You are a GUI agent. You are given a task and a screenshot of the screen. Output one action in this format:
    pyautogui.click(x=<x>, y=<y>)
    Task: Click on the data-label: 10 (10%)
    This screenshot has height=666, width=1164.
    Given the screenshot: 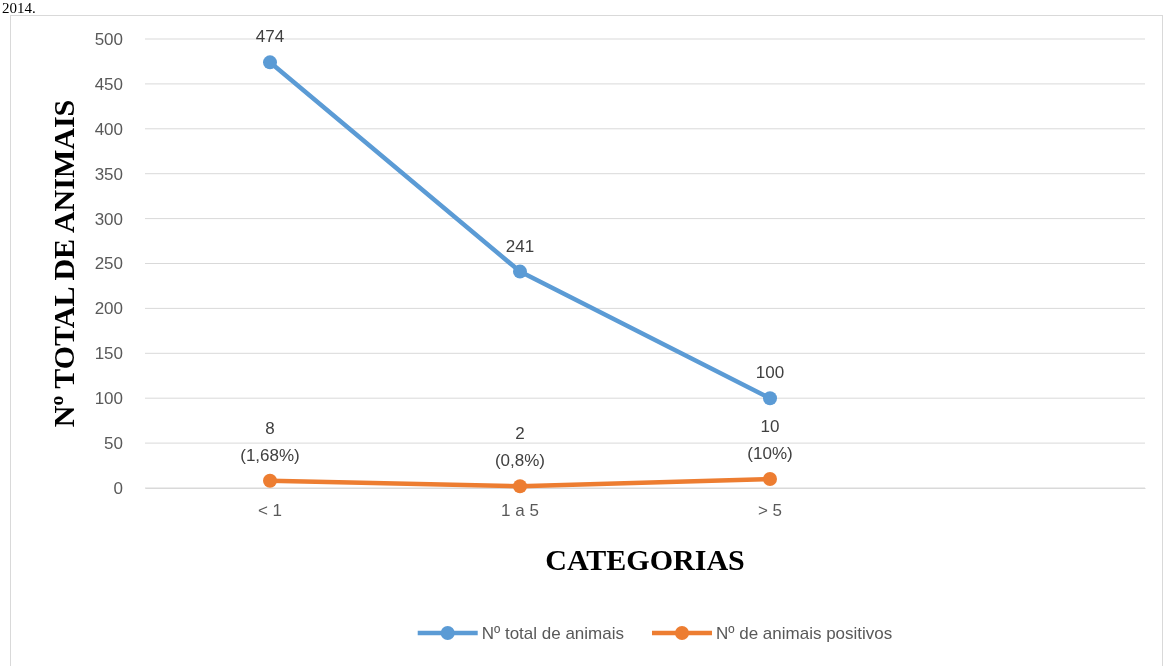 What is the action you would take?
    pyautogui.click(x=770, y=440)
    